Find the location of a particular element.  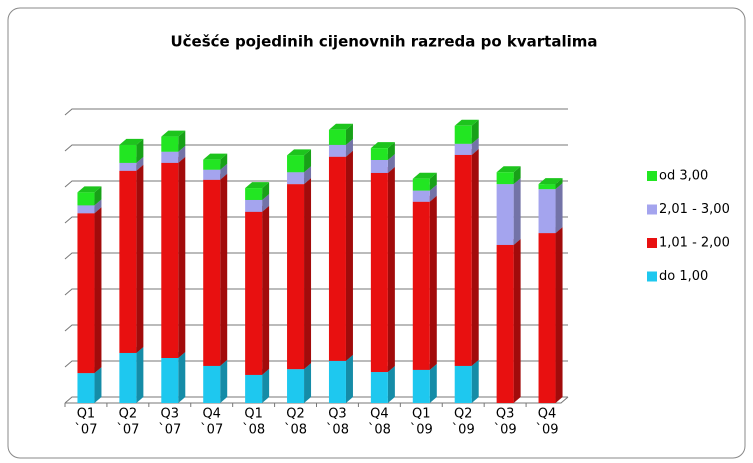

axis-floor is located at coordinates (317, 400).